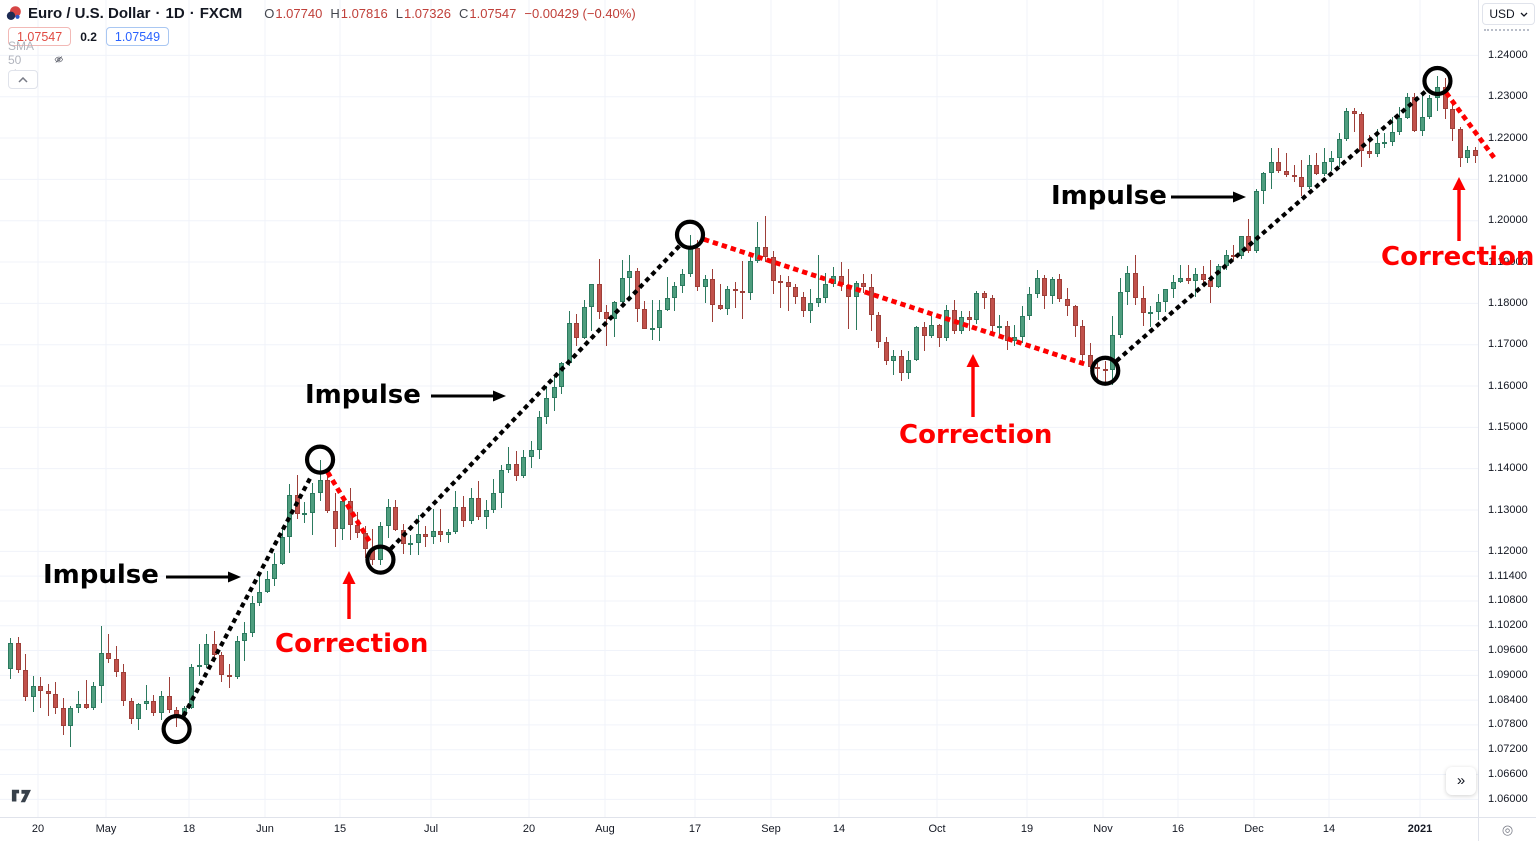  Describe the element at coordinates (137, 36) in the screenshot. I see `buy-button: 1.07549` at that location.